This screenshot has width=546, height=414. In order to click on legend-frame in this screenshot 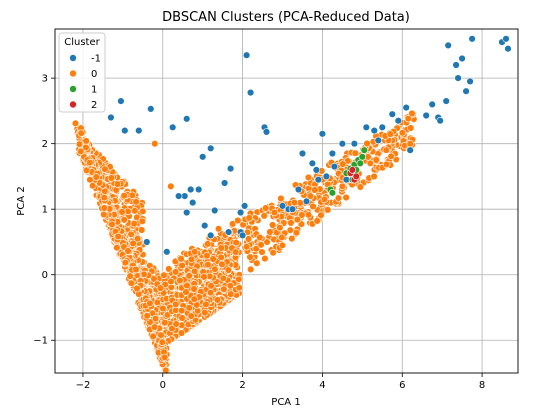, I will do `click(82, 72)`.